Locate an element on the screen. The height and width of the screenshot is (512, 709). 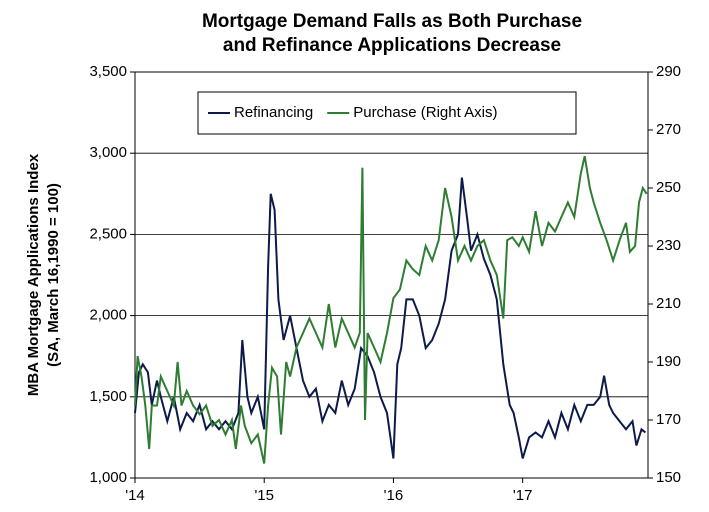
chart-title: and Refinance Applications Decrease is located at coordinates (392, 45).